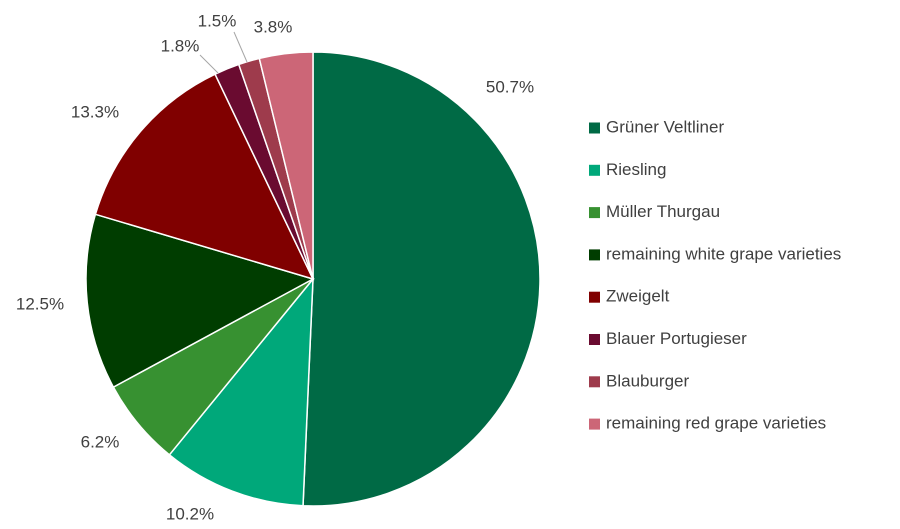 This screenshot has width=900, height=529. I want to click on legend-label: Müller Thurgau, so click(663, 211).